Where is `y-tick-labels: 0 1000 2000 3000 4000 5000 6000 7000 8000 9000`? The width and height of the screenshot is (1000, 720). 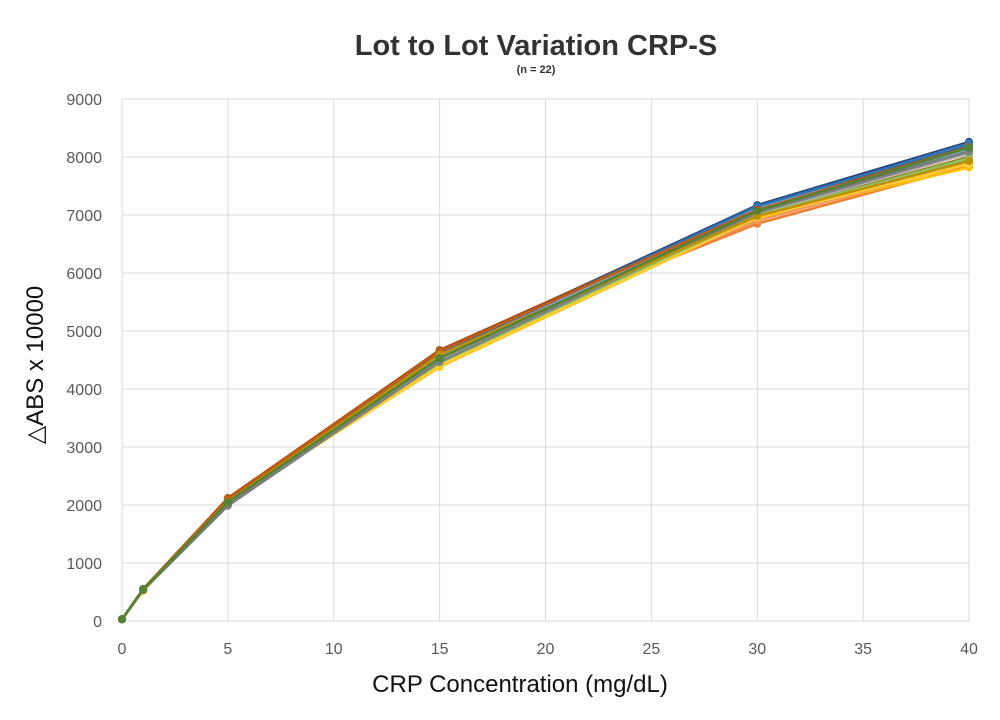 y-tick-labels: 0 1000 2000 3000 4000 5000 6000 7000 8000 9000 is located at coordinates (84, 361).